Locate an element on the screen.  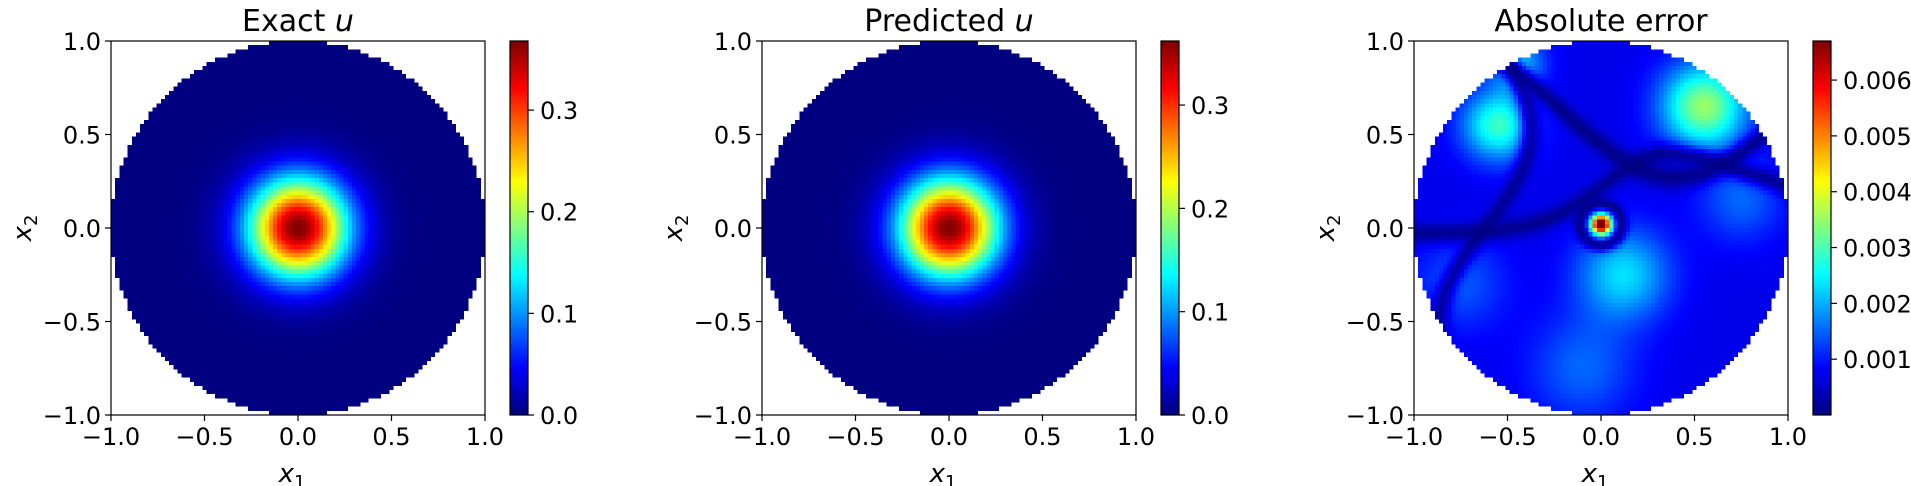
plot-title-text: Absolute error is located at coordinates (1601, 21).